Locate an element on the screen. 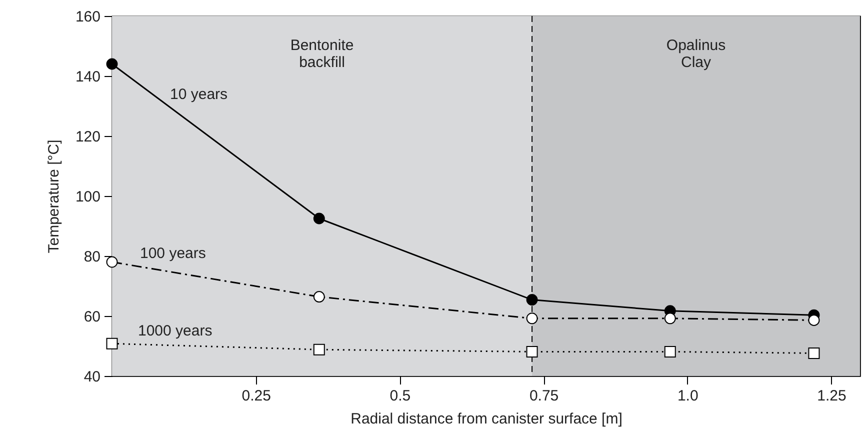 Image resolution: width=866 pixels, height=441 pixels. y-tick-label: 160 is located at coordinates (87, 17).